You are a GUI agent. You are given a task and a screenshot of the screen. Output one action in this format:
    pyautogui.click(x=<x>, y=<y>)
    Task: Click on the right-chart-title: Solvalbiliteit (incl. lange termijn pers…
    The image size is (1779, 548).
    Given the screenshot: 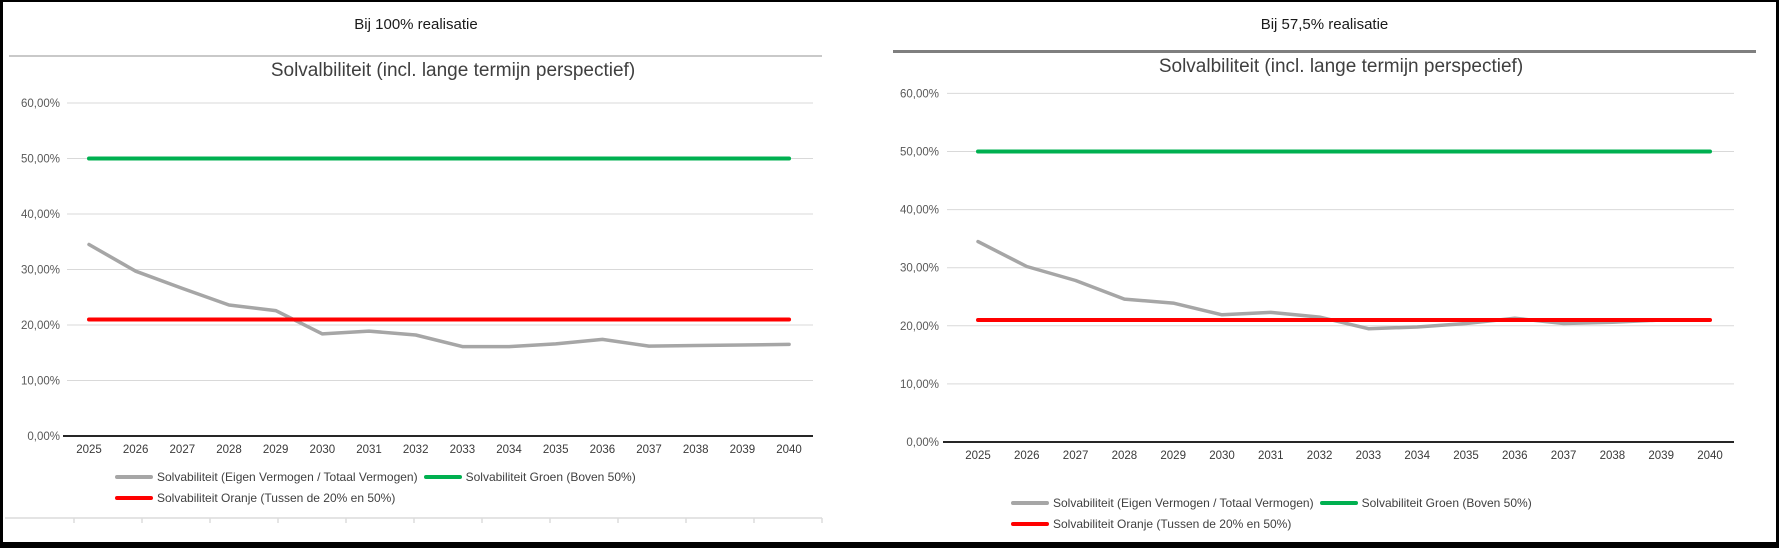 What is the action you would take?
    pyautogui.click(x=1341, y=66)
    